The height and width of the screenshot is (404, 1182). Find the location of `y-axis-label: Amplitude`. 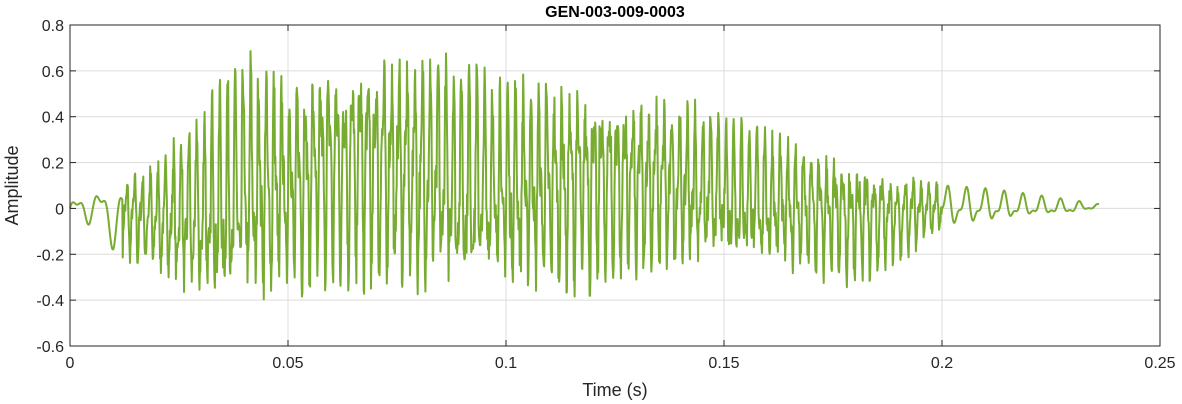

y-axis-label: Amplitude is located at coordinates (12, 185).